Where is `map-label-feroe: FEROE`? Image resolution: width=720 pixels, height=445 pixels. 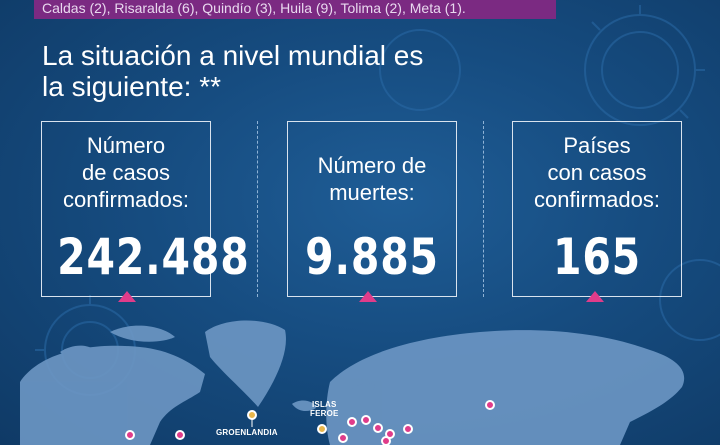
map-label-feroe: FEROE is located at coordinates (324, 413).